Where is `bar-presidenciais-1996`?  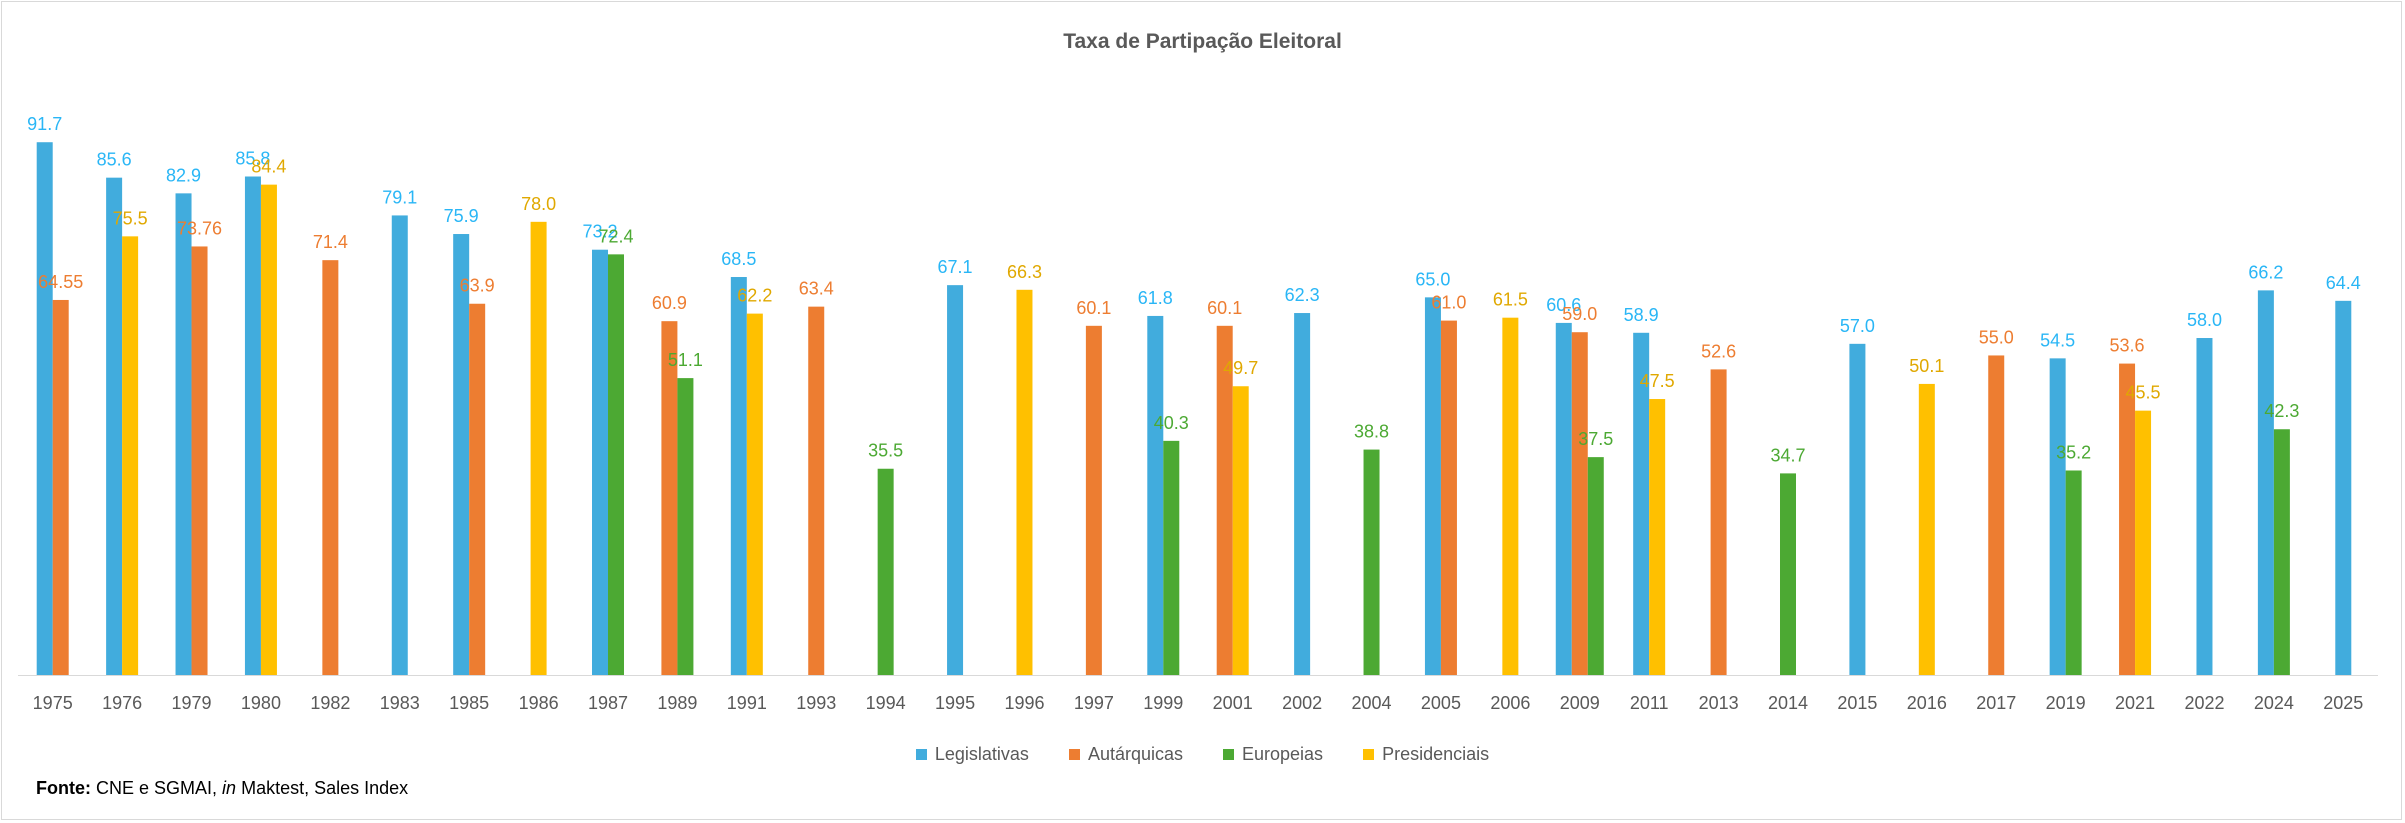
bar-presidenciais-1996 is located at coordinates (1024, 482).